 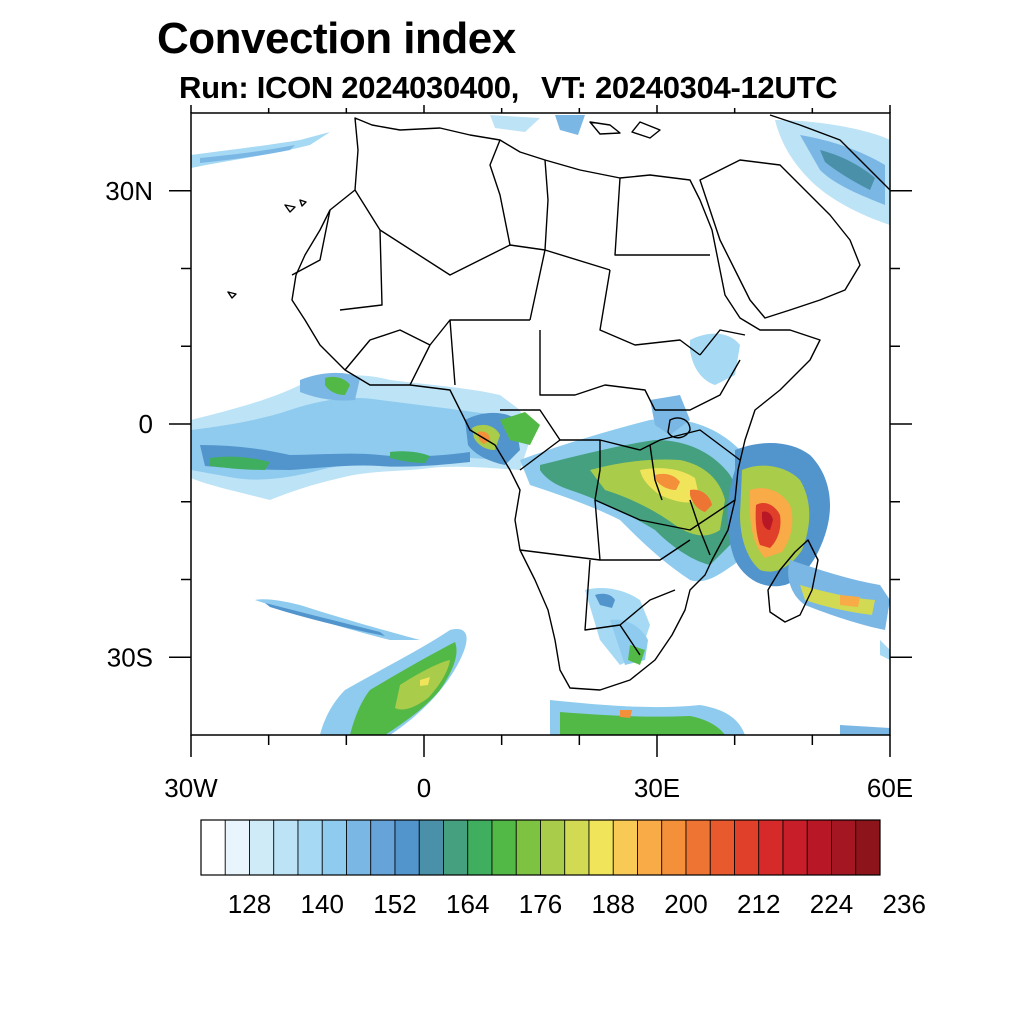 I want to click on lon-tick-label: 60E, so click(x=890, y=788).